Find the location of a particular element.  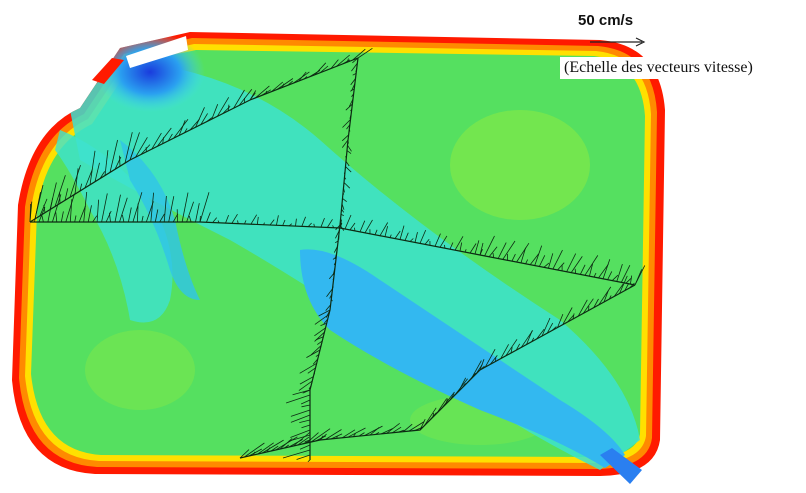

scale-caption: (Echelle des vecteurs vitesse) is located at coordinates (658, 68).